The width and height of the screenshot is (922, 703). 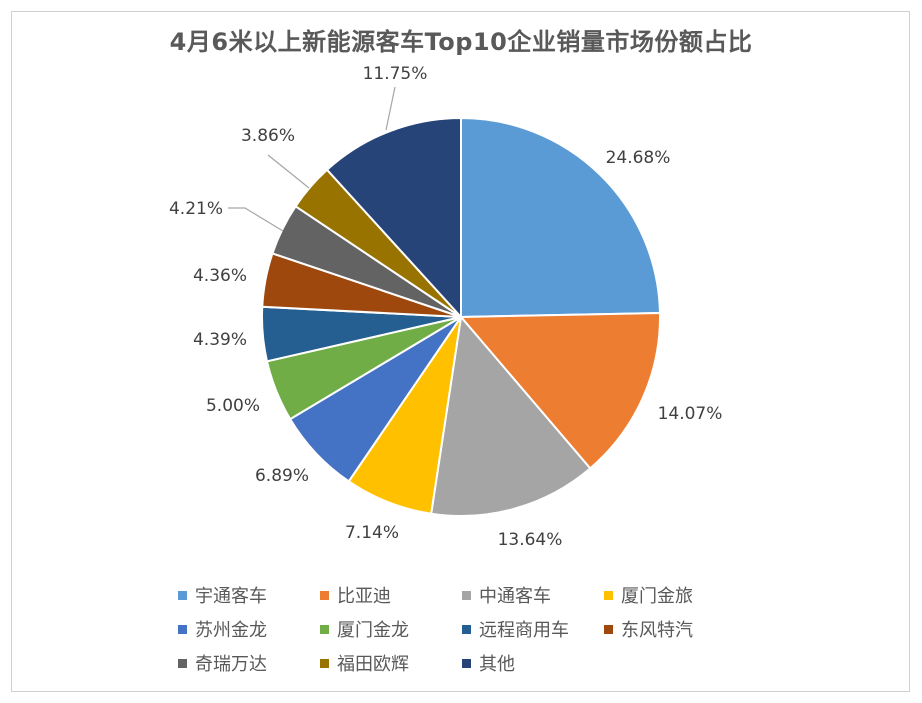 I want to click on data-label-6: 5.00%, so click(x=233, y=406).